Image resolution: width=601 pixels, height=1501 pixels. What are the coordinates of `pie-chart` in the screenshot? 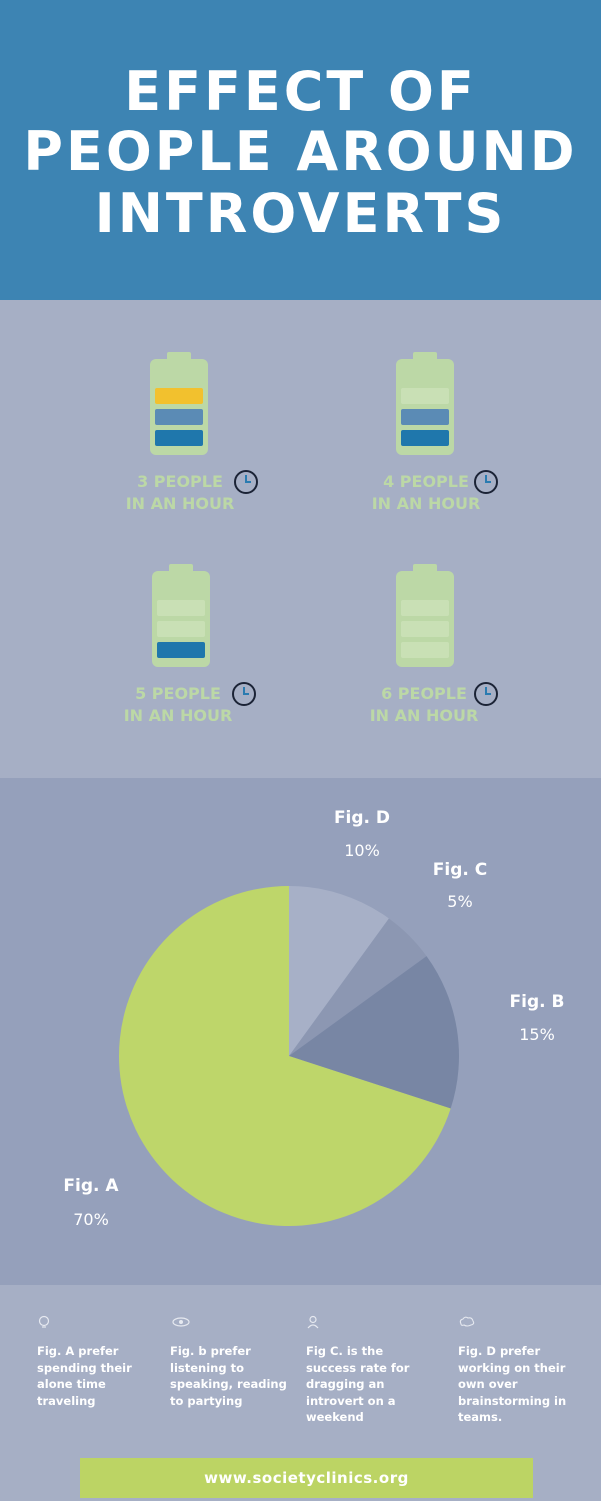 It's located at (288, 1056).